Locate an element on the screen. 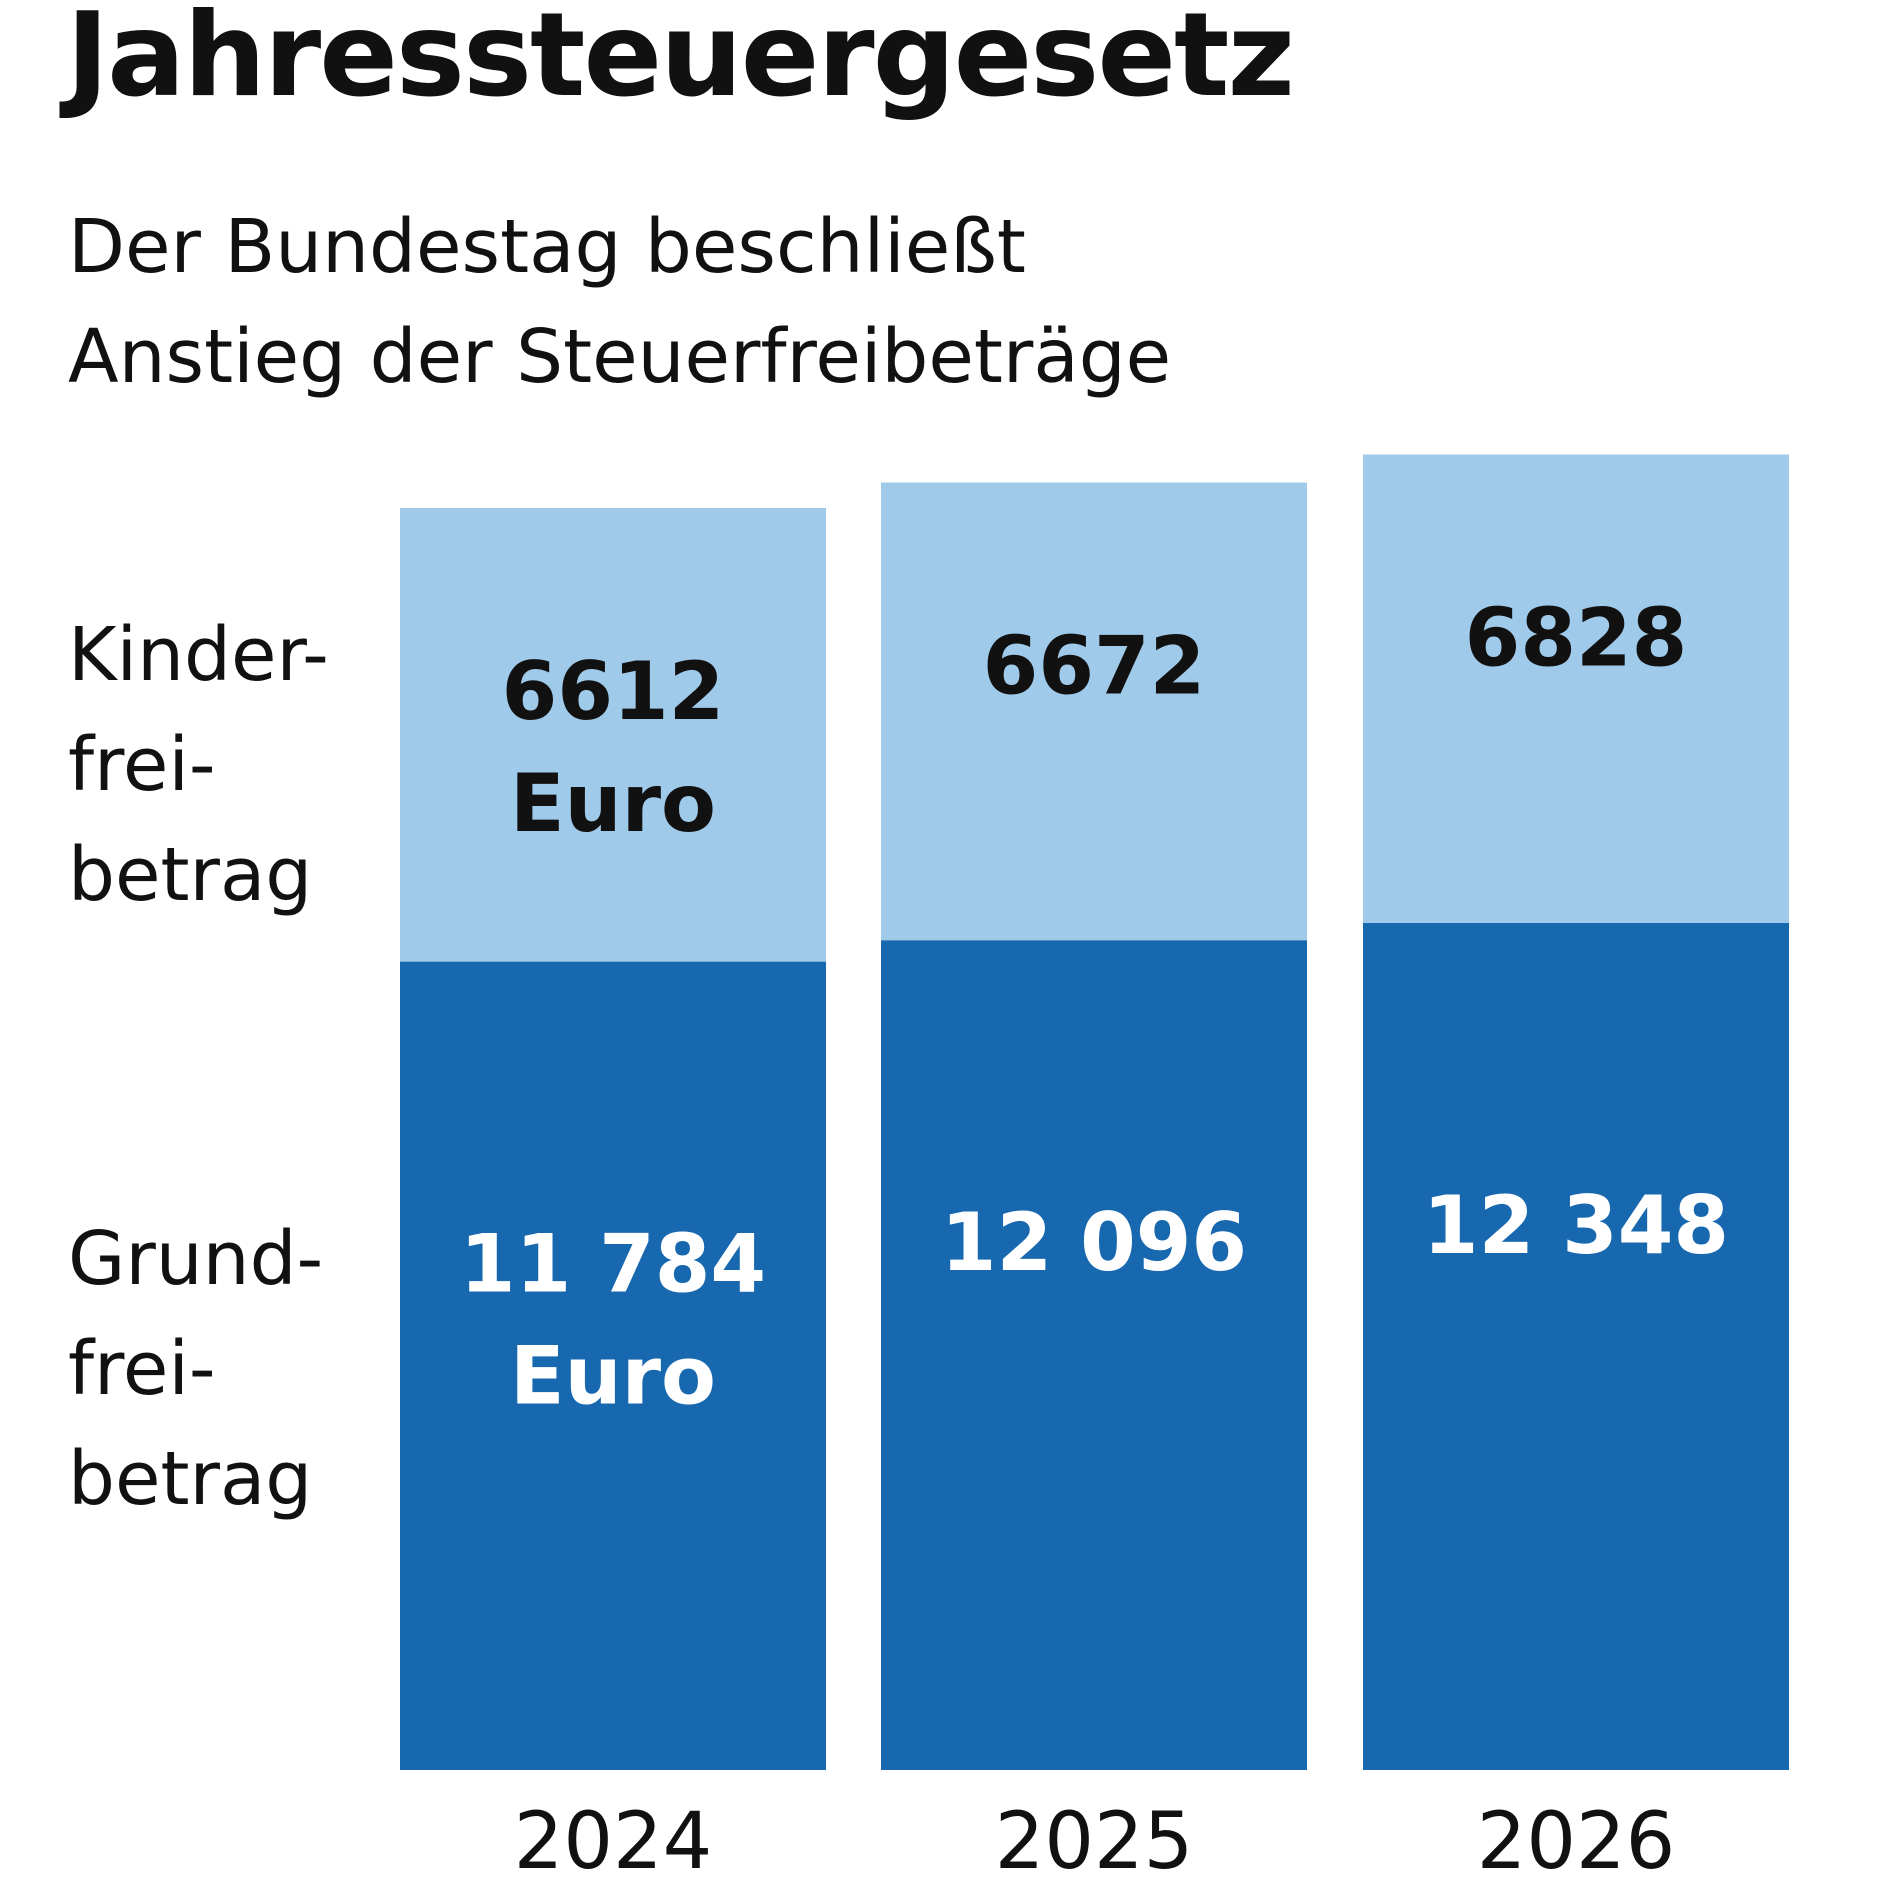 This screenshot has height=1880, width=1880. subtitle-line-2: Anstieg der Steuerfreibeträge is located at coordinates (620, 357).